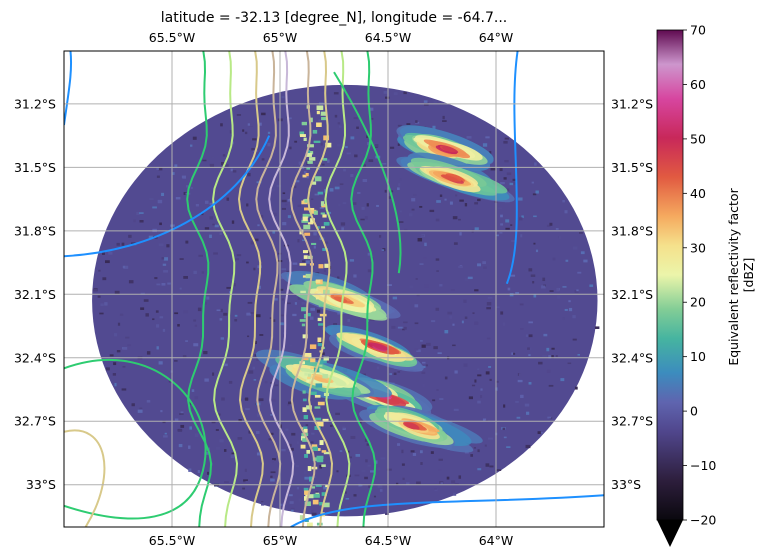 This screenshot has height=559, width=767. Describe the element at coordinates (167, 196) in the screenshot. I see `river-line` at that location.